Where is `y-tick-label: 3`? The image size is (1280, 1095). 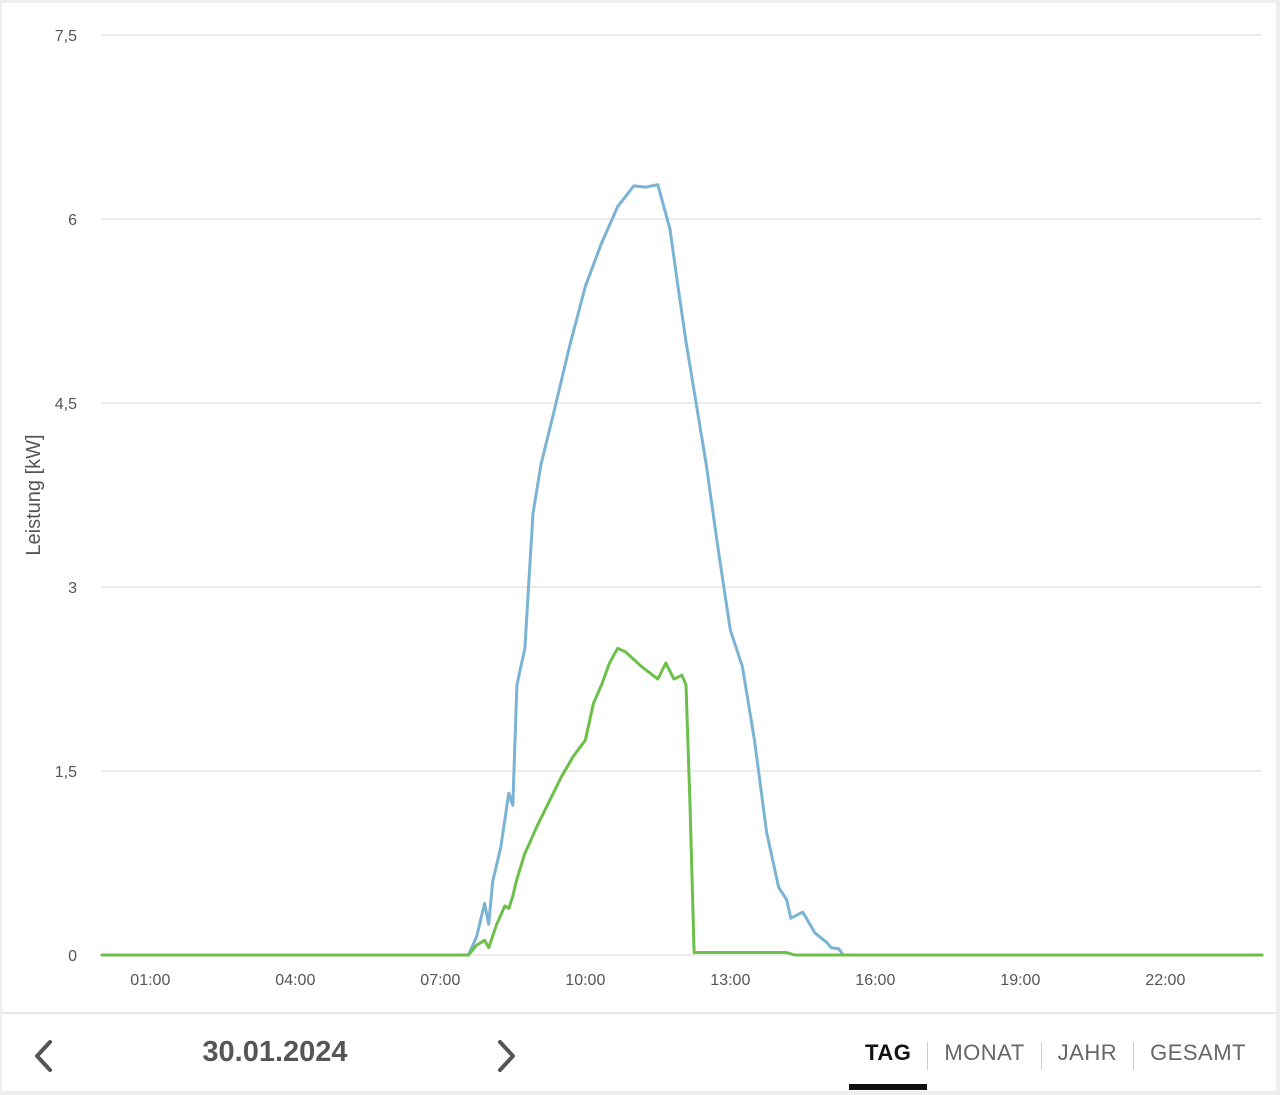
y-tick-label: 3 is located at coordinates (72, 588).